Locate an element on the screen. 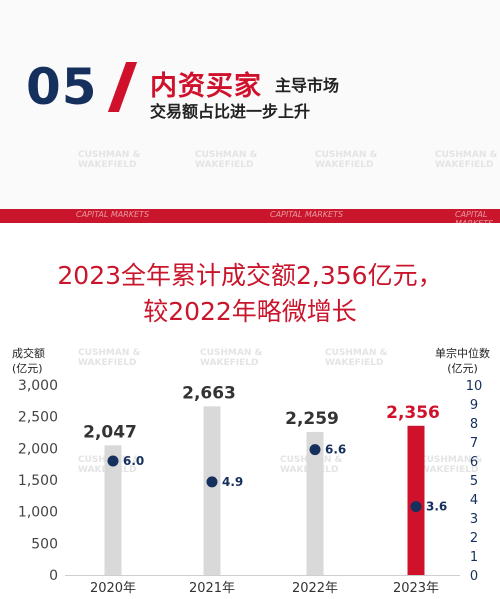  y2-tick-label: 9 is located at coordinates (474, 405).